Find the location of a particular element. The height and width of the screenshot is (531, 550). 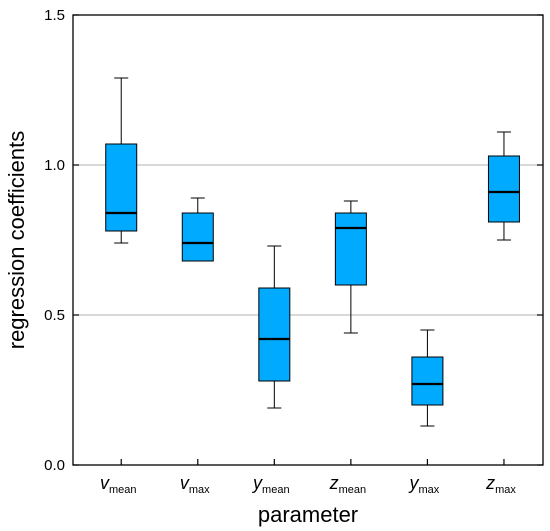

y-axis-label: regression coefficients is located at coordinates (16, 240).